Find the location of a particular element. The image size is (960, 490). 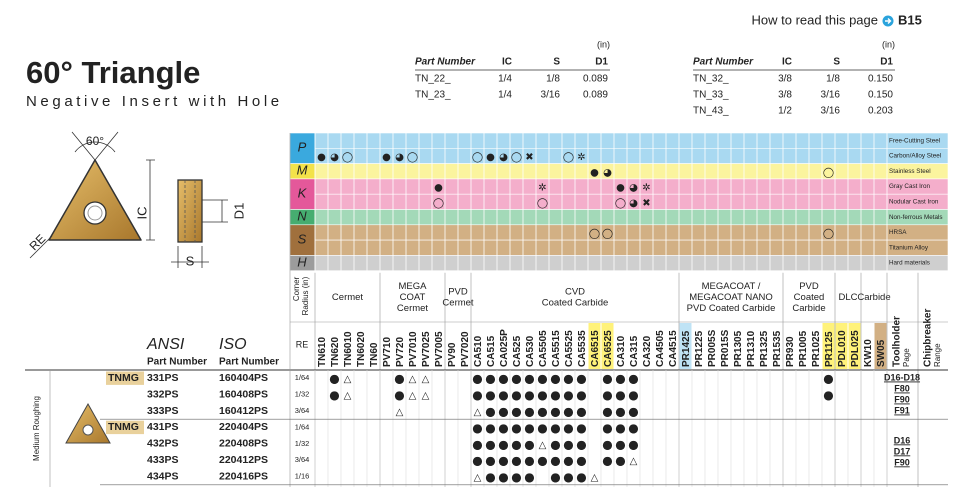

grade-name: PR1005 is located at coordinates (803, 348).